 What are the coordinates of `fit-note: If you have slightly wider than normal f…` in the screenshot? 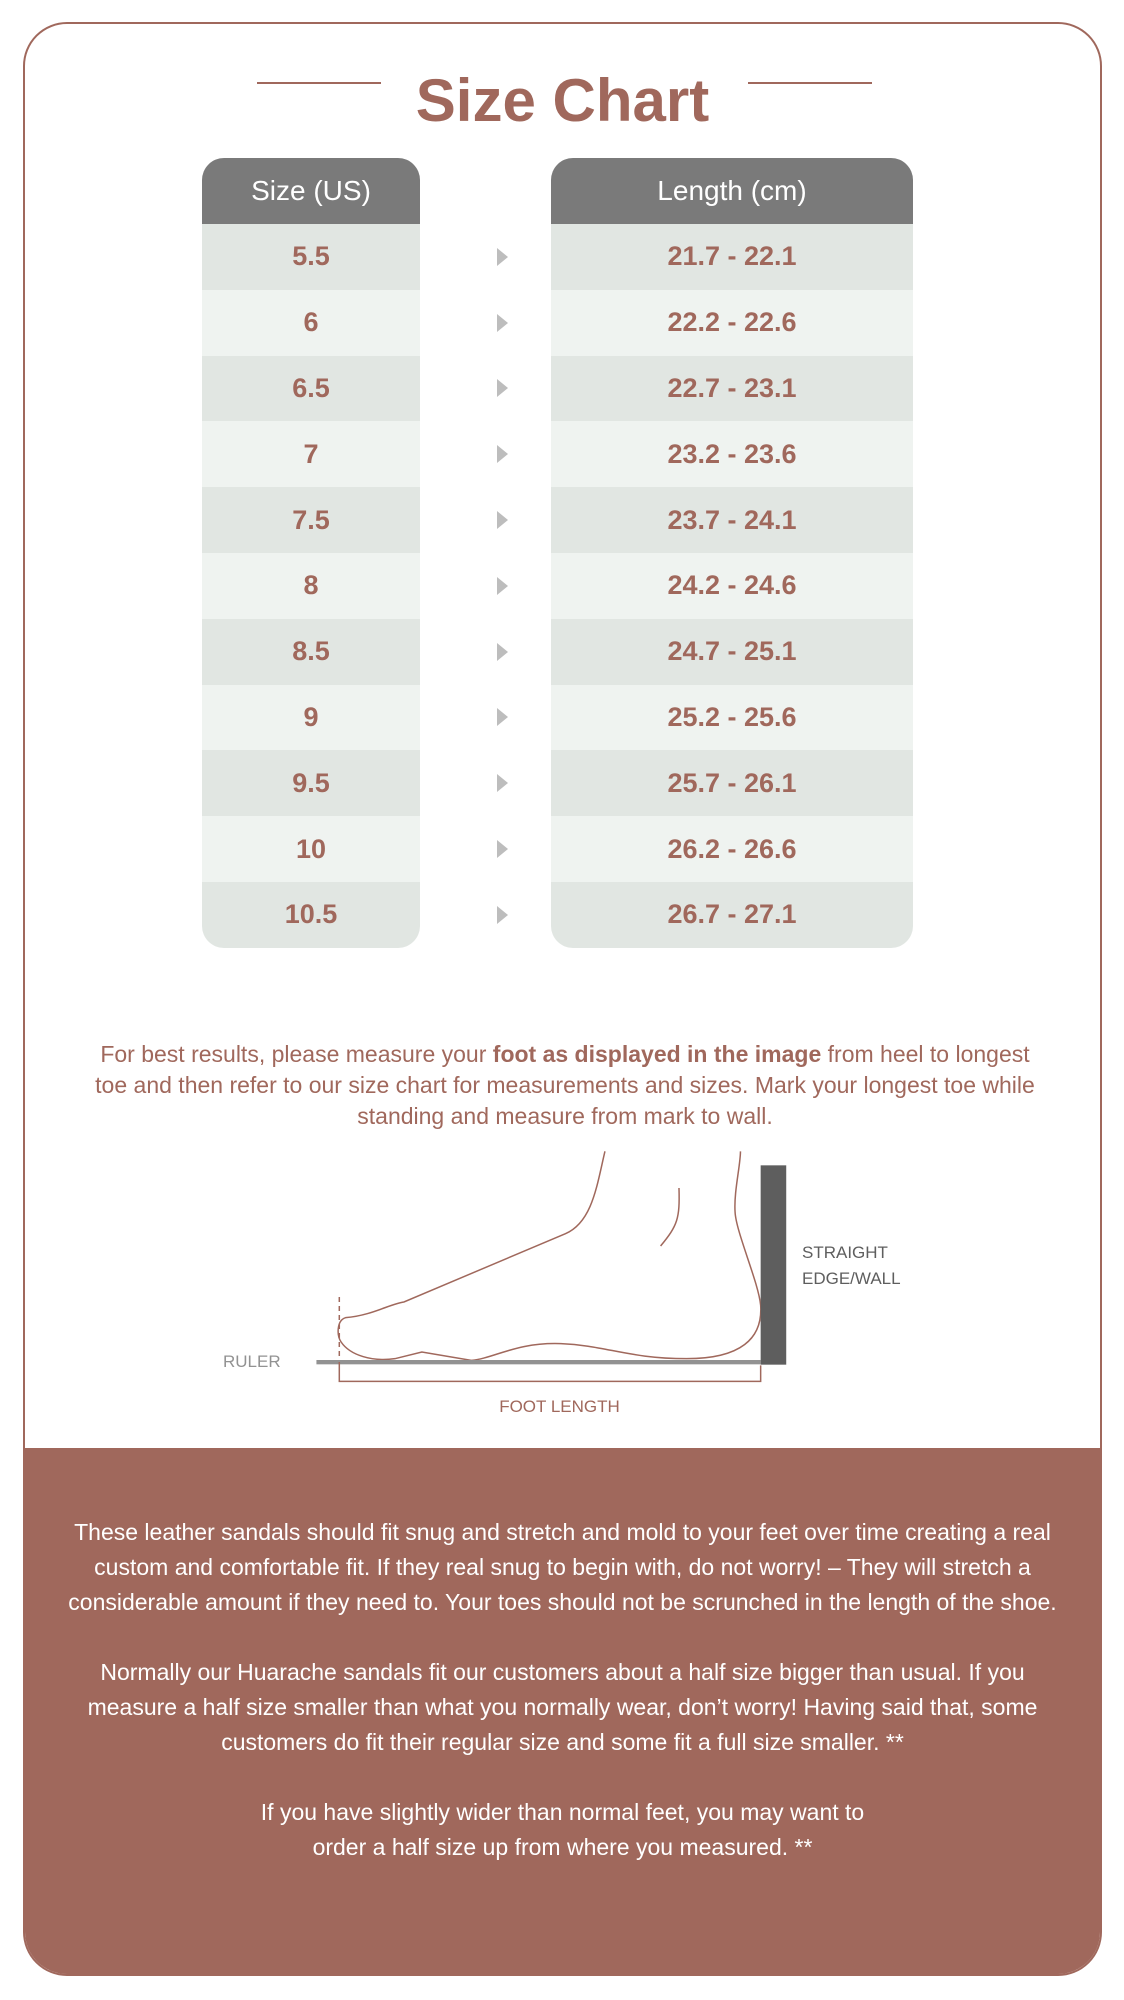 It's located at (562, 1829).